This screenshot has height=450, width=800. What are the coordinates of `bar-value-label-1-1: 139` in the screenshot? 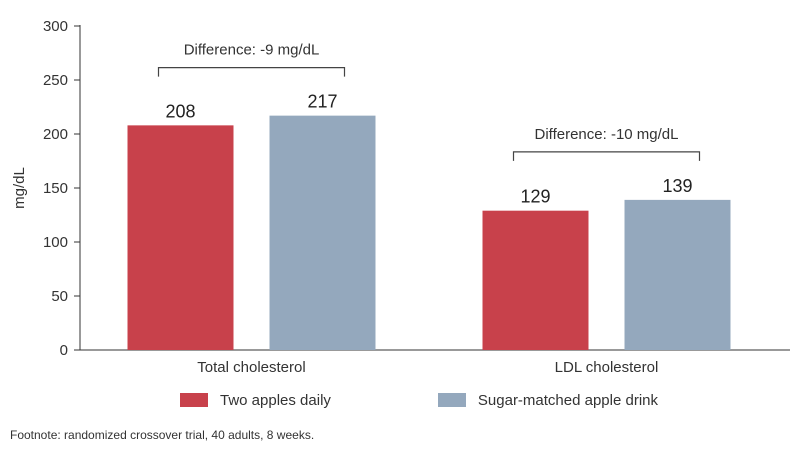 It's located at (677, 186).